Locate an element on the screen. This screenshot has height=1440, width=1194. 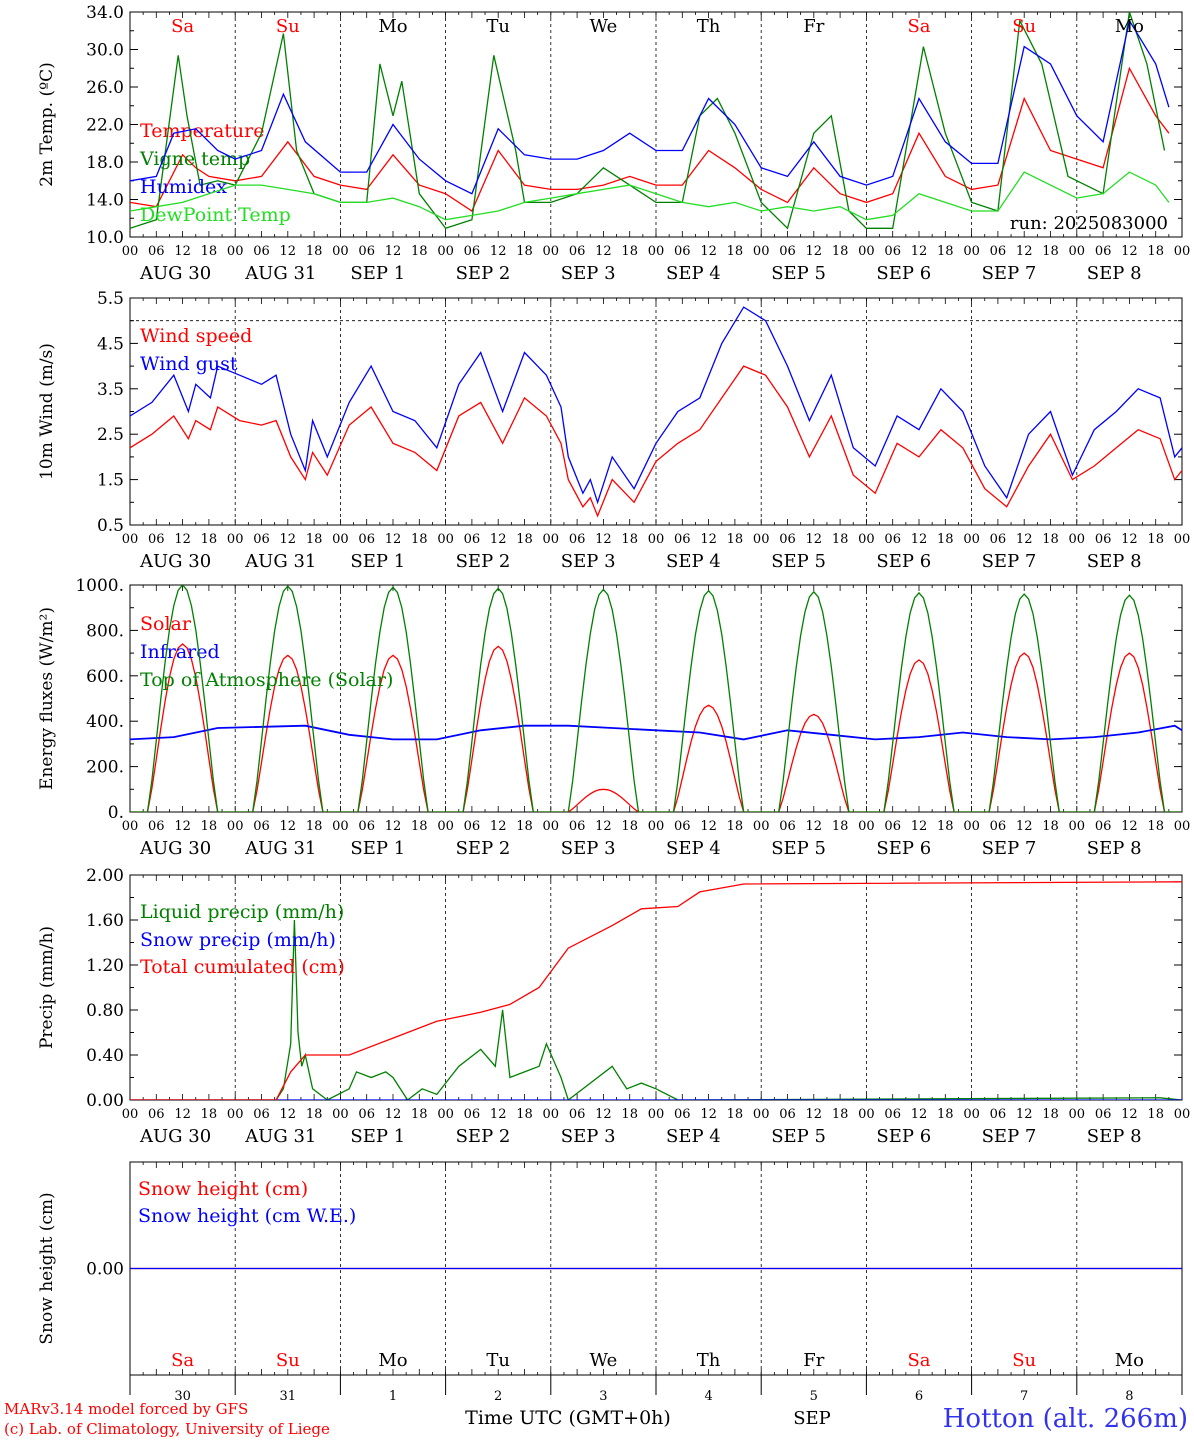
y-tick-label: 3.5 is located at coordinates (110, 390).